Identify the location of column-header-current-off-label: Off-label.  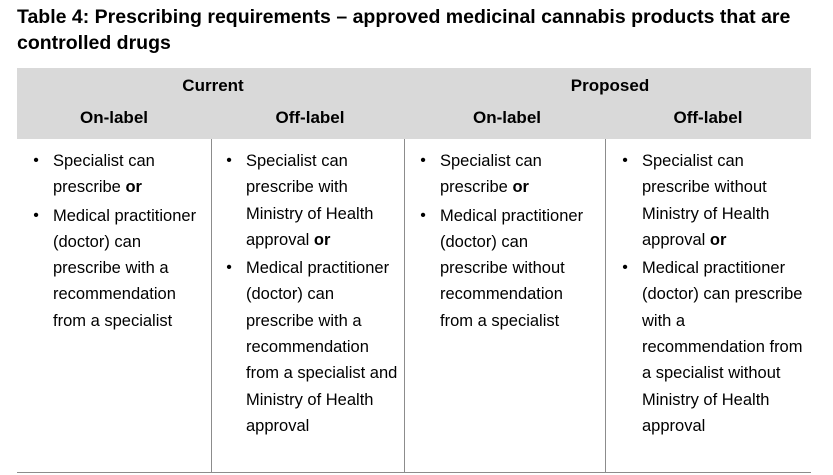
(310, 117).